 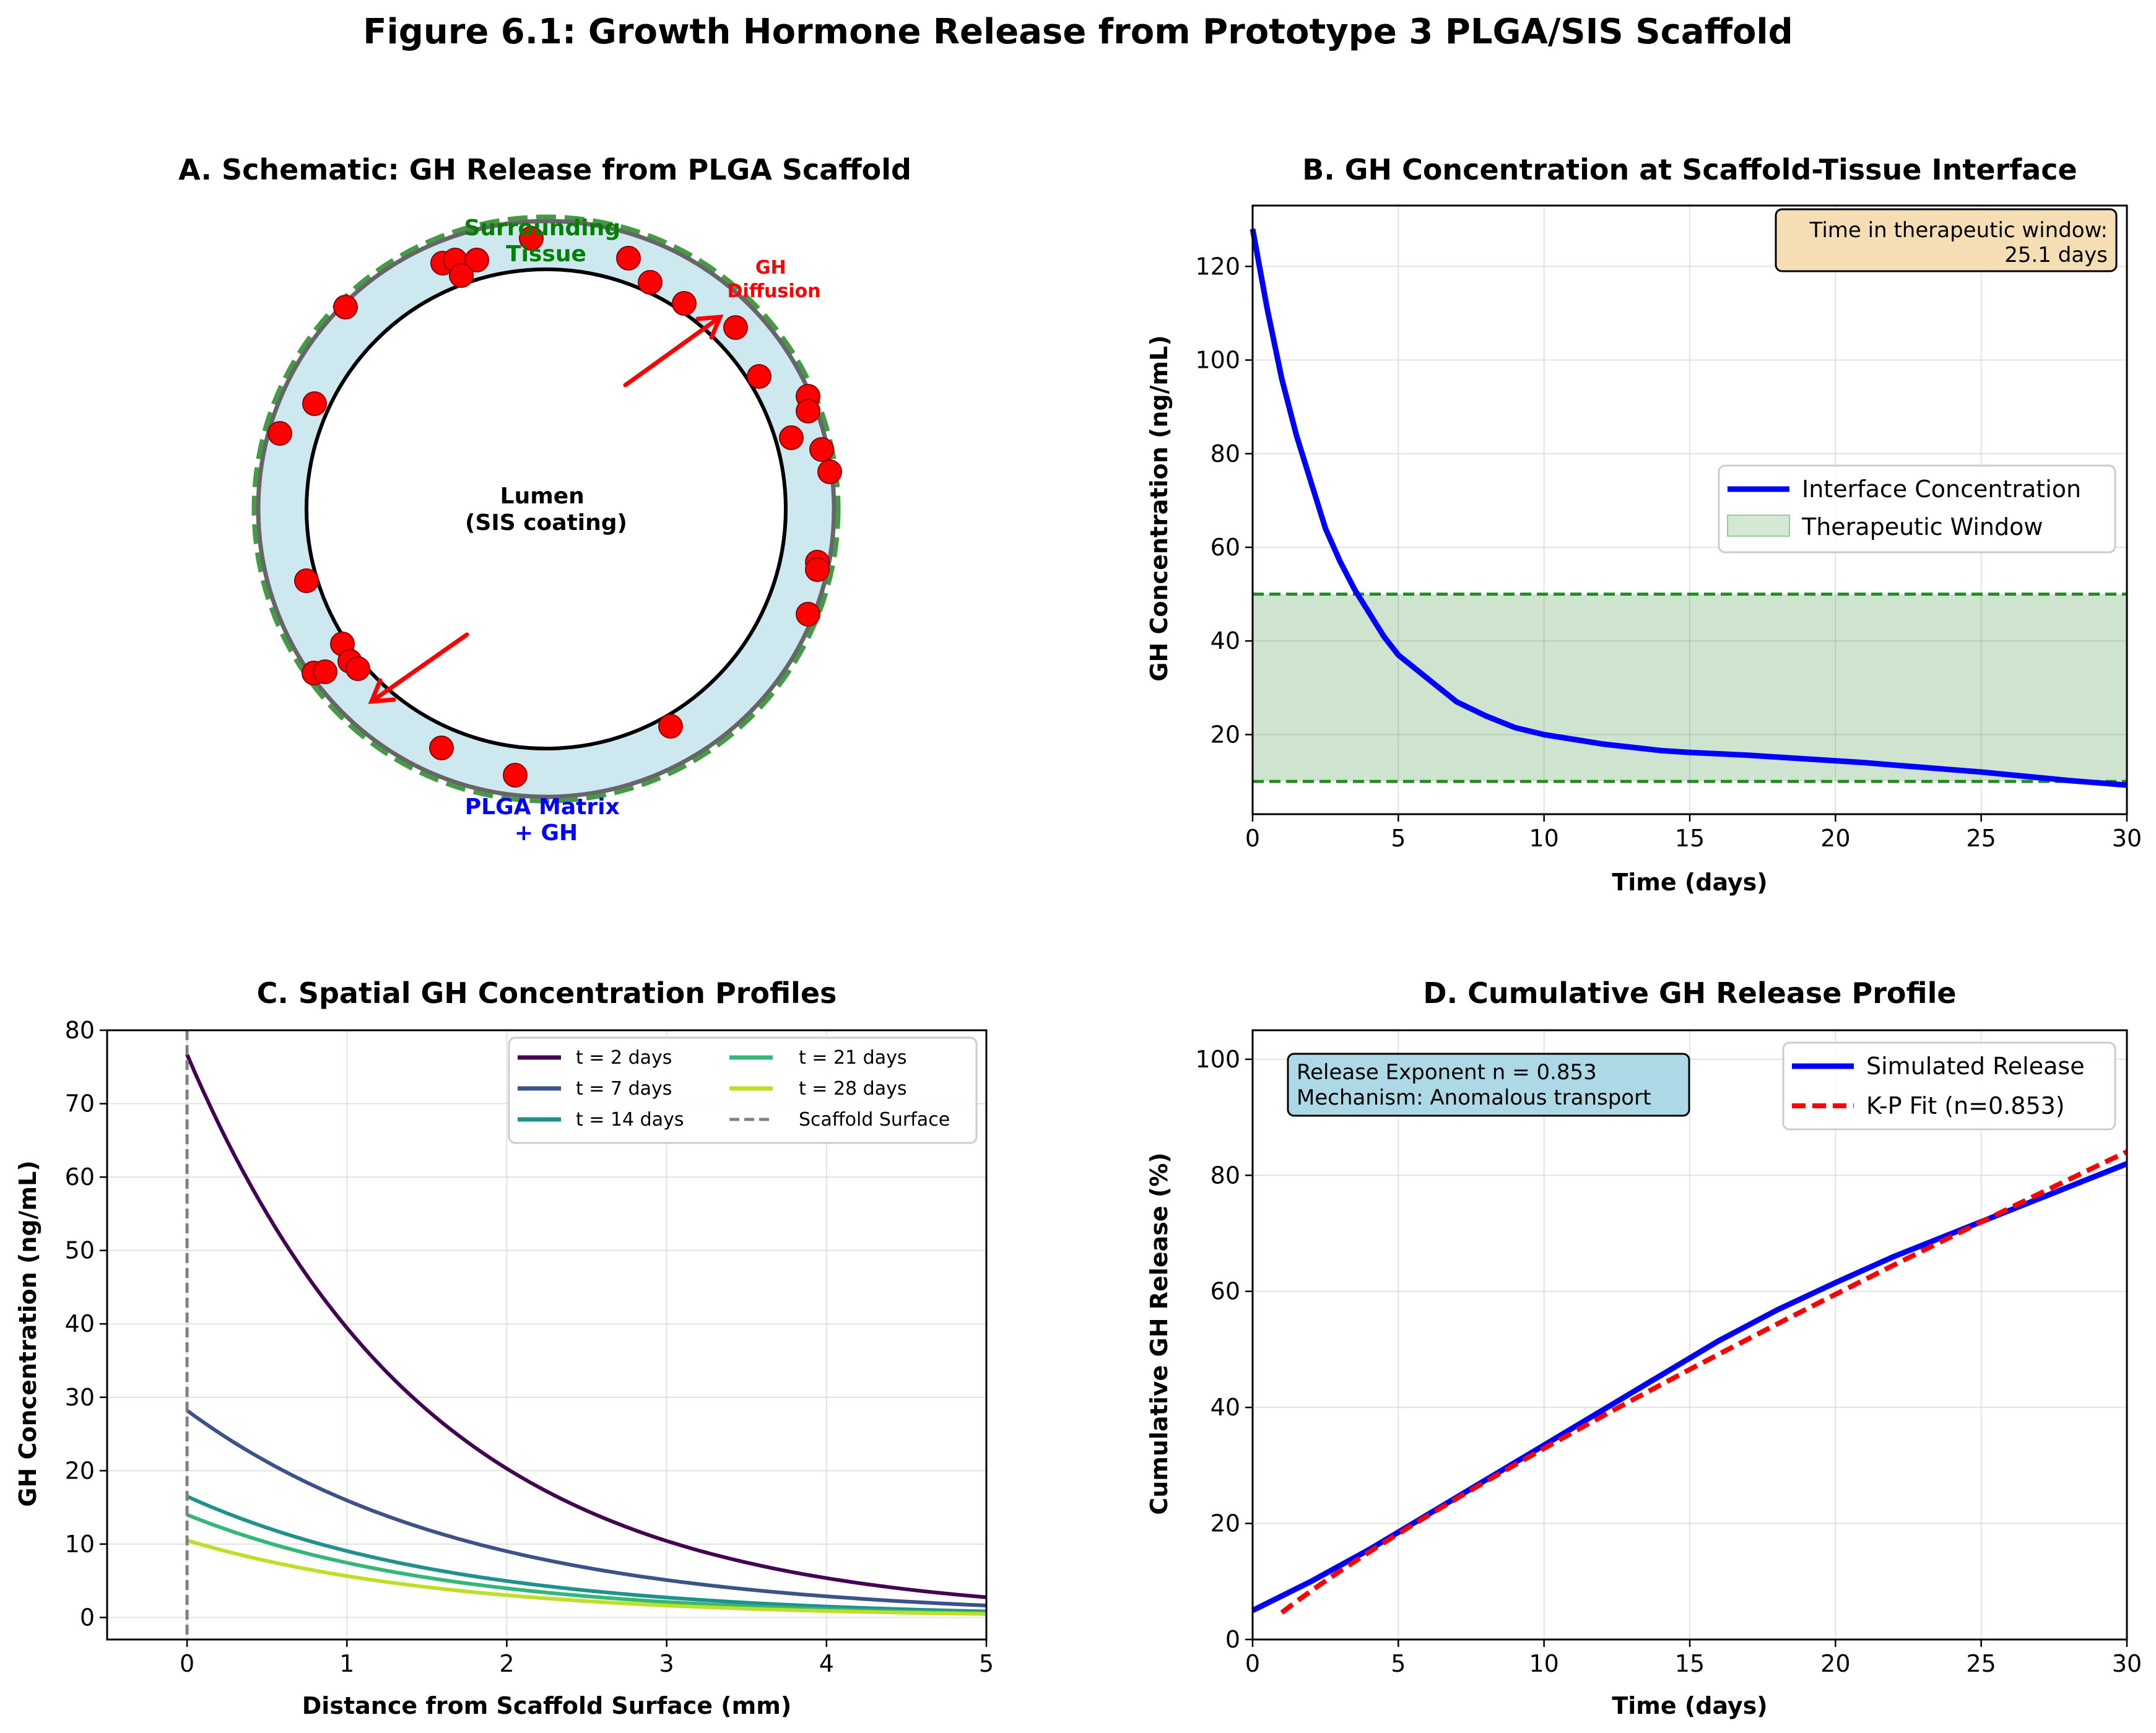 I want to click on diffusion-arrow-outward, so click(x=673, y=351).